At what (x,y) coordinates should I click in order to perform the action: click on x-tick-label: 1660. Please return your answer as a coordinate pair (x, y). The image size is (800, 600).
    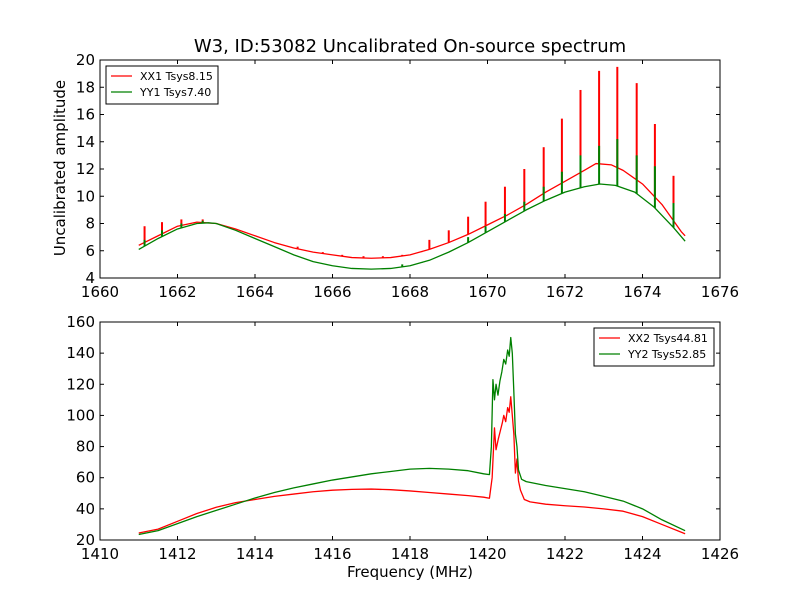
    Looking at the image, I should click on (100, 292).